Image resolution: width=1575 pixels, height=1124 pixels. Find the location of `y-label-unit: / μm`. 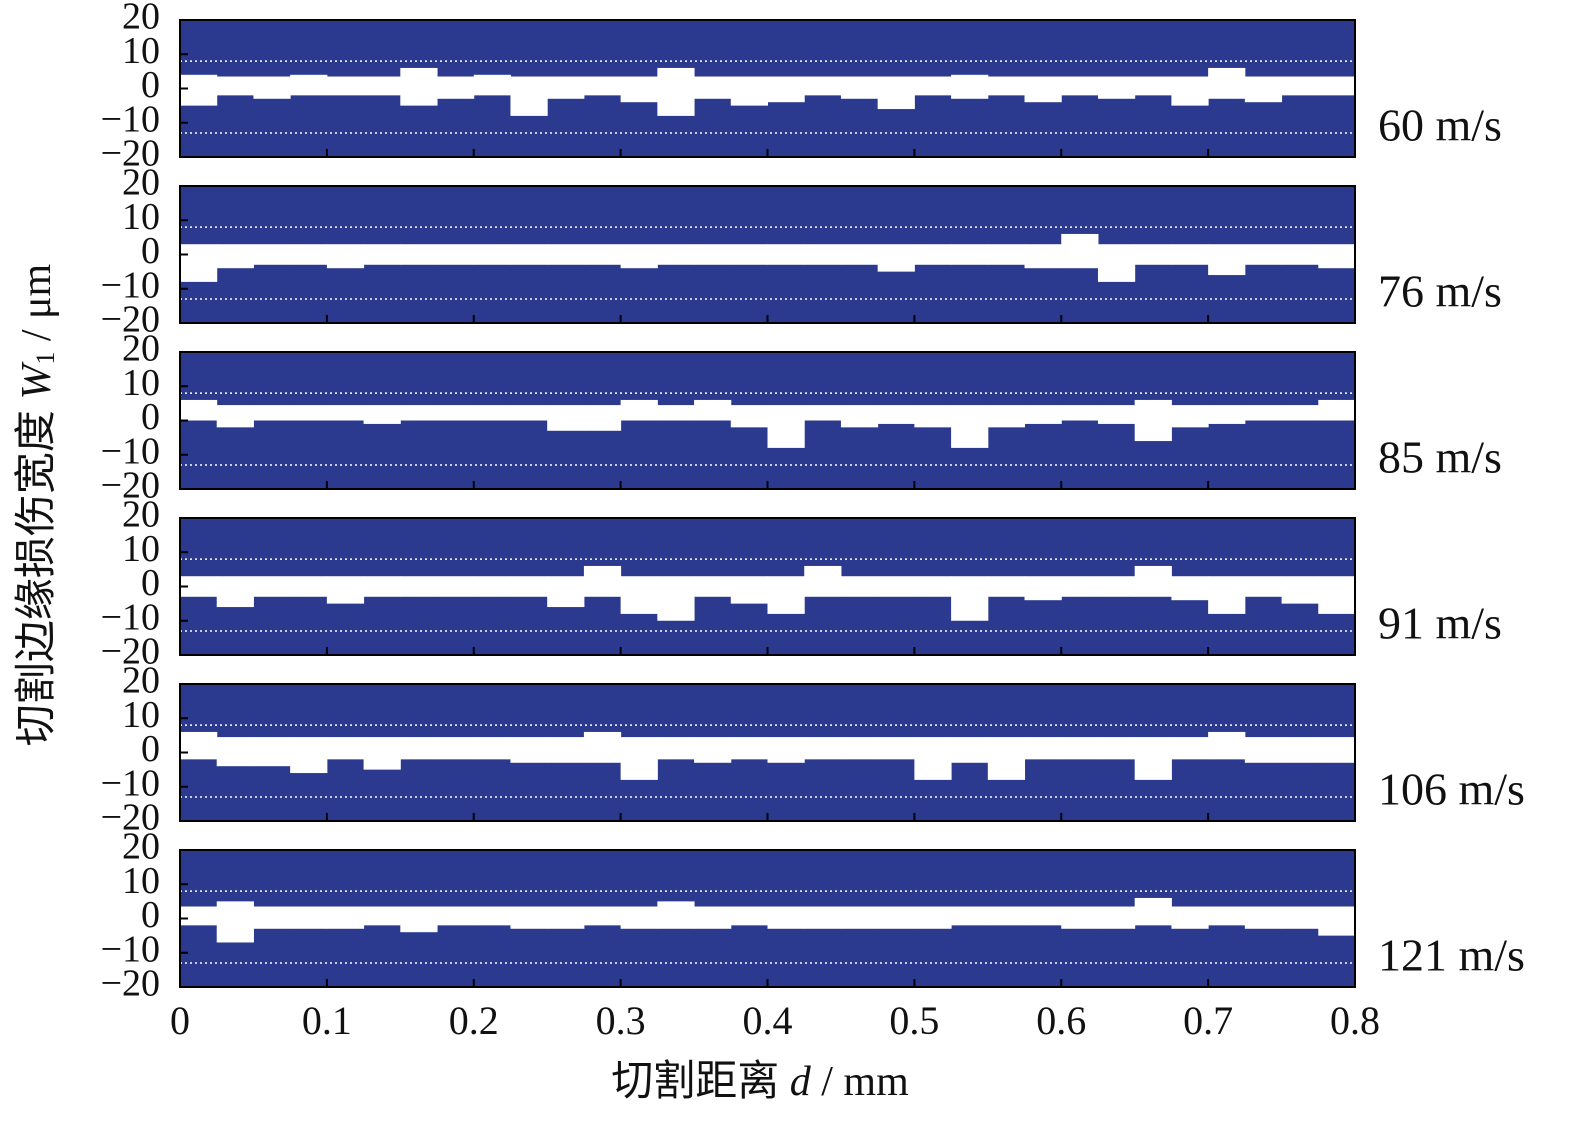

y-label-unit: / μm is located at coordinates (37, 302).